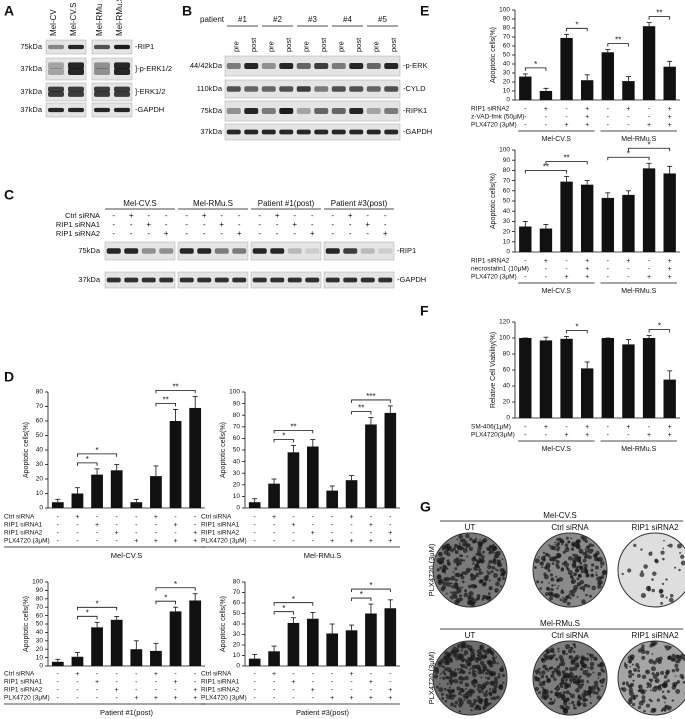  Describe the element at coordinates (500, 269) in the screenshot. I see `condition-label: necrostatin1 (10μM)` at that location.